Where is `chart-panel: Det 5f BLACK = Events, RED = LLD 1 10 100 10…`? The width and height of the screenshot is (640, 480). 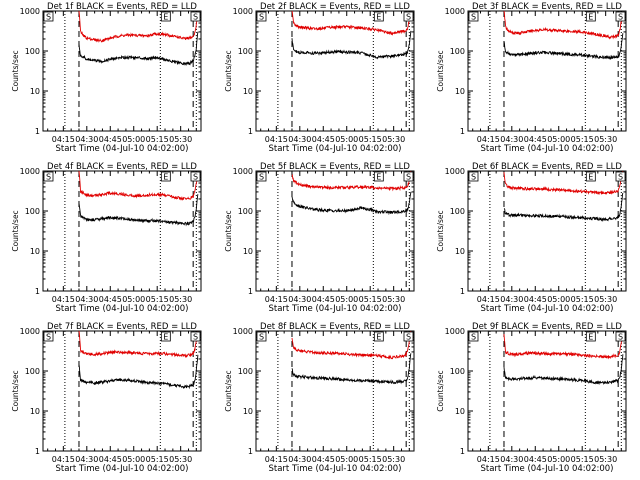 chart-panel: Det 5f BLACK = Events, RED = LLD 1 10 100 10… is located at coordinates (319, 238).